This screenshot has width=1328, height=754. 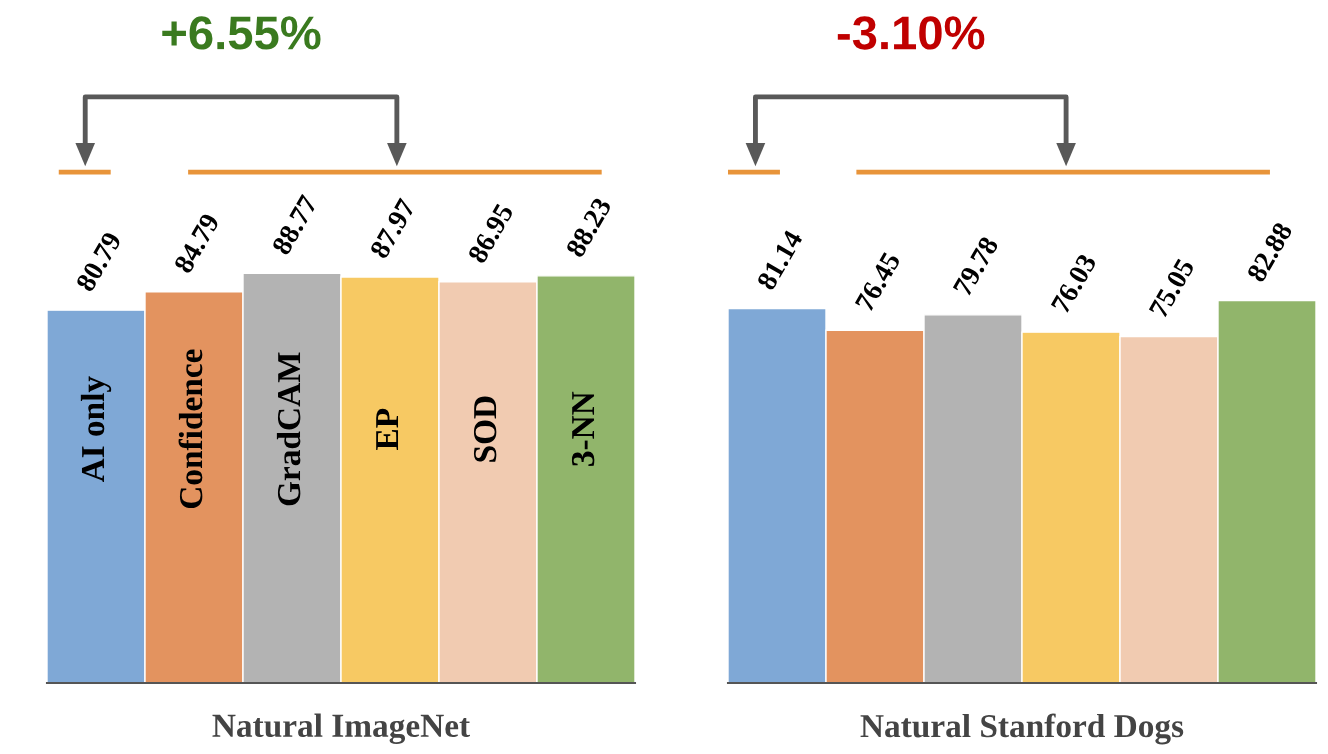 What do you see at coordinates (1022, 729) in the screenshot?
I see `x-axis-title: Natural Stanford Dogs` at bounding box center [1022, 729].